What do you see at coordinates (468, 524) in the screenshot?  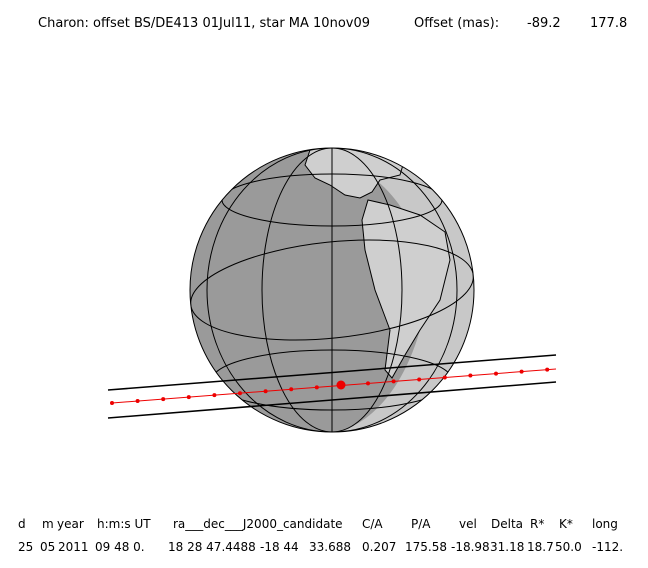 I see `column-header: vel` at bounding box center [468, 524].